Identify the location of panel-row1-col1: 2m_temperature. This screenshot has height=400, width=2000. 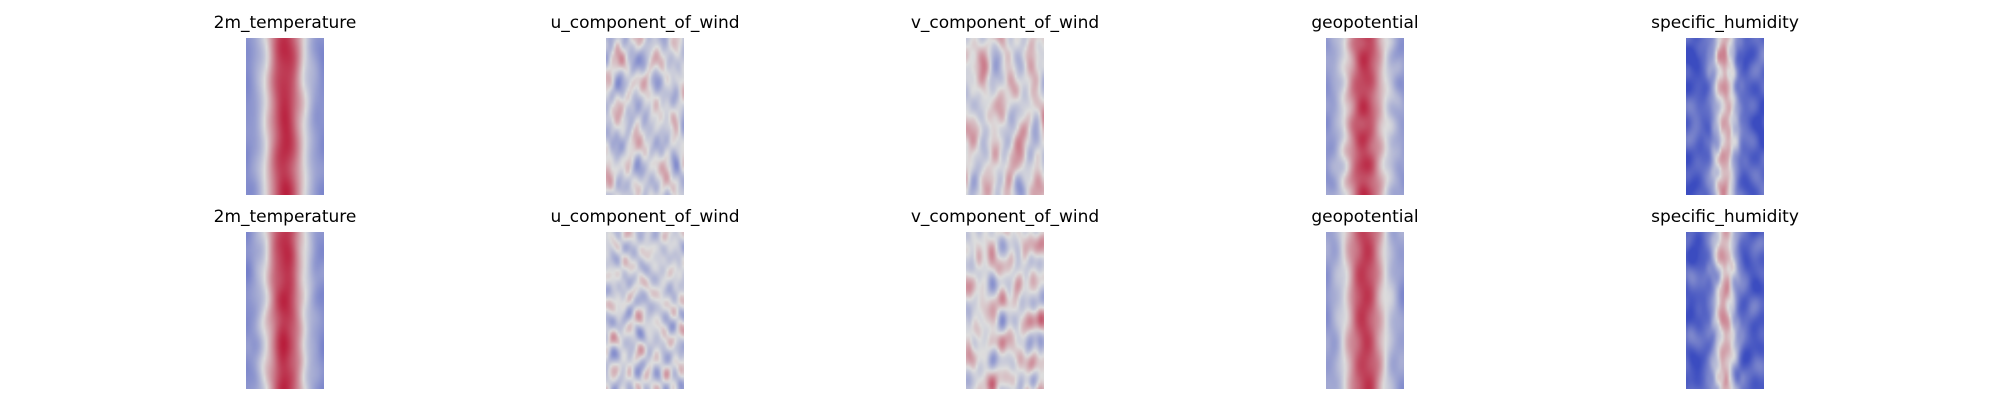
(285, 107).